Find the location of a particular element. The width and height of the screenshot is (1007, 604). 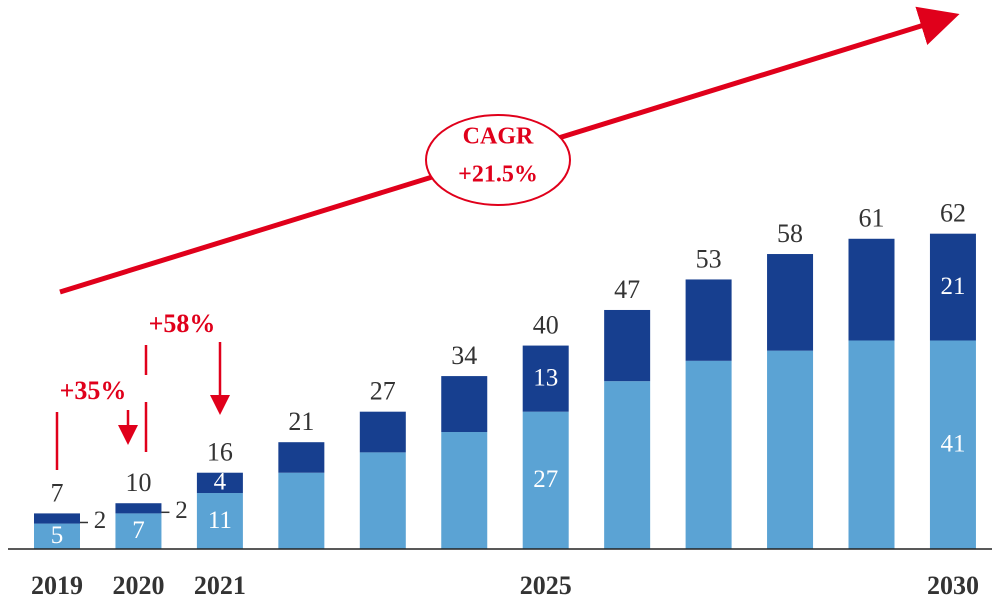

segment-label: 41 is located at coordinates (952, 443).